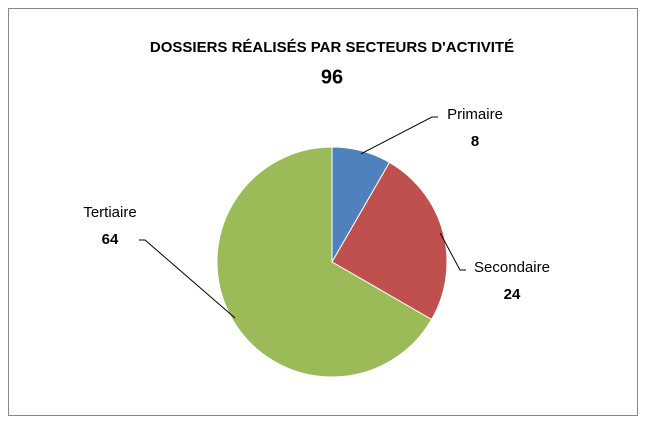 The width and height of the screenshot is (646, 424). I want to click on data-label-value: 64, so click(110, 239).